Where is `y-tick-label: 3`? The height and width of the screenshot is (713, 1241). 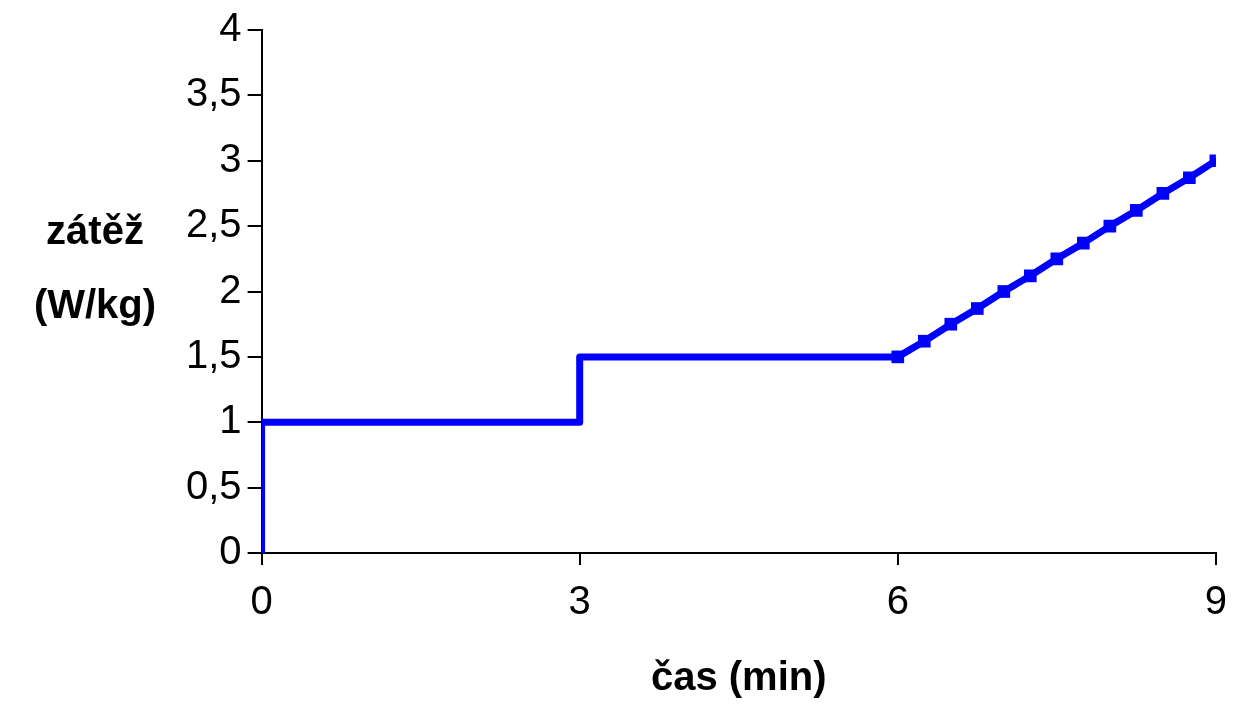
y-tick-label: 3 is located at coordinates (230, 157).